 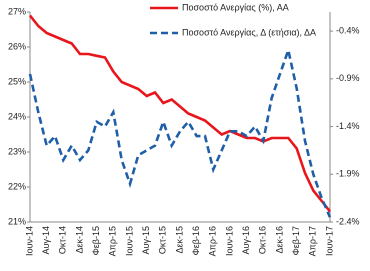 What do you see at coordinates (229, 241) in the screenshot?
I see `x-tick-label: Ιουν-16` at bounding box center [229, 241].